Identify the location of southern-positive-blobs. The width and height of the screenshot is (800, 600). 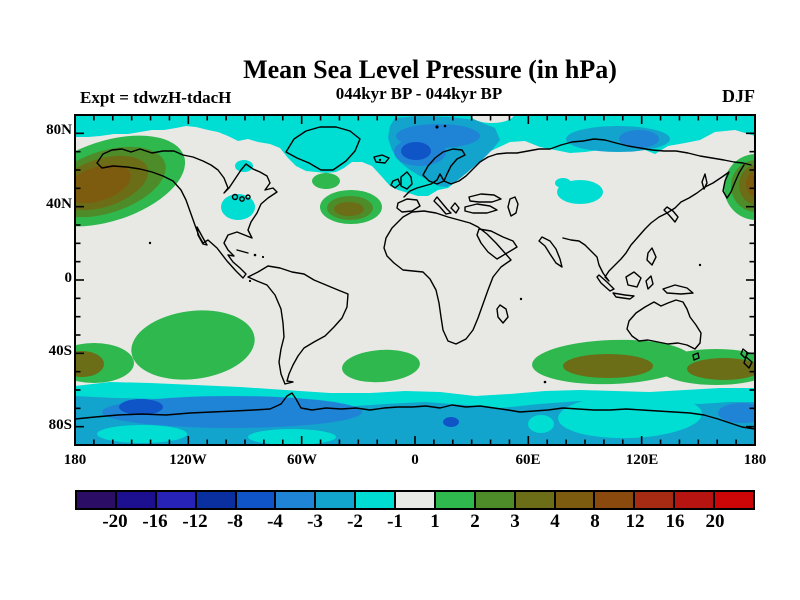
(415, 347).